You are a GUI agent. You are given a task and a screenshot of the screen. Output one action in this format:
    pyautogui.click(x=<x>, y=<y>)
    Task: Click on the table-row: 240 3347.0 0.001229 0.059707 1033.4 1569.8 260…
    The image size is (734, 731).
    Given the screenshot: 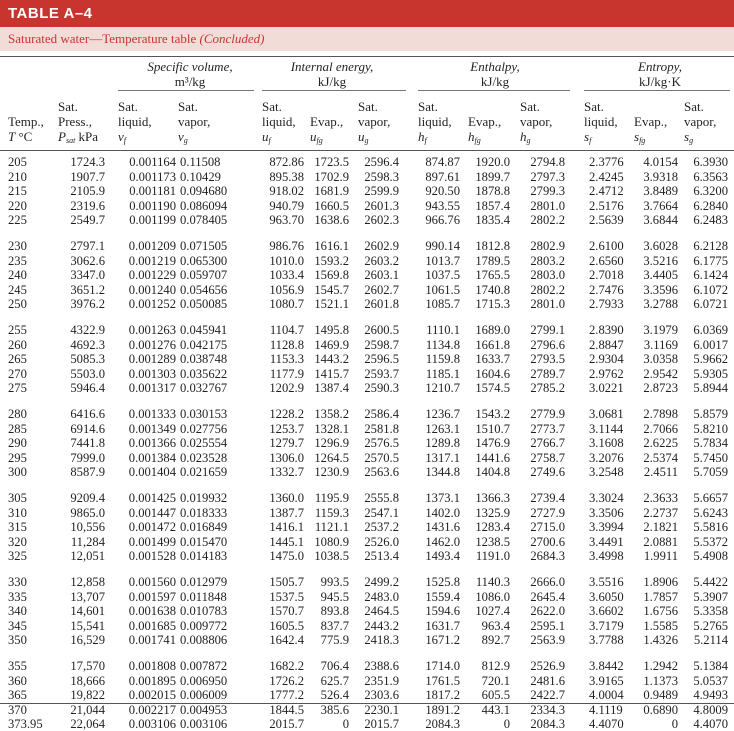 What is the action you would take?
    pyautogui.click(x=367, y=275)
    